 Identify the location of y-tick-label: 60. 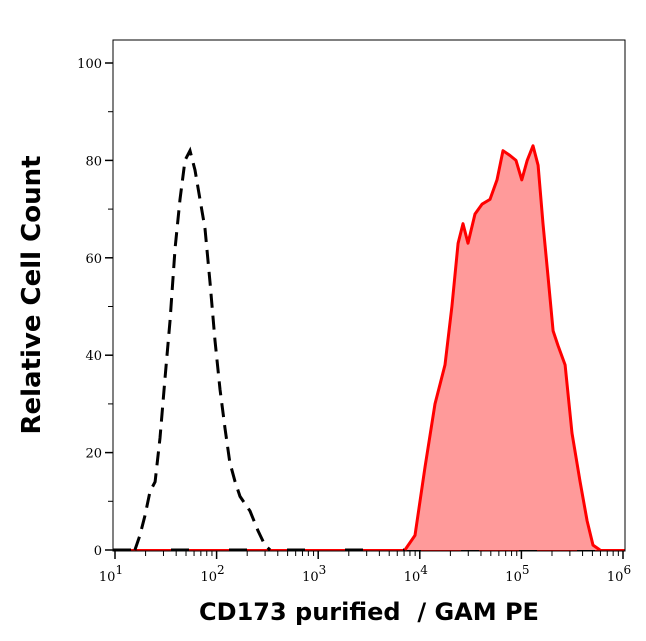
(93, 259).